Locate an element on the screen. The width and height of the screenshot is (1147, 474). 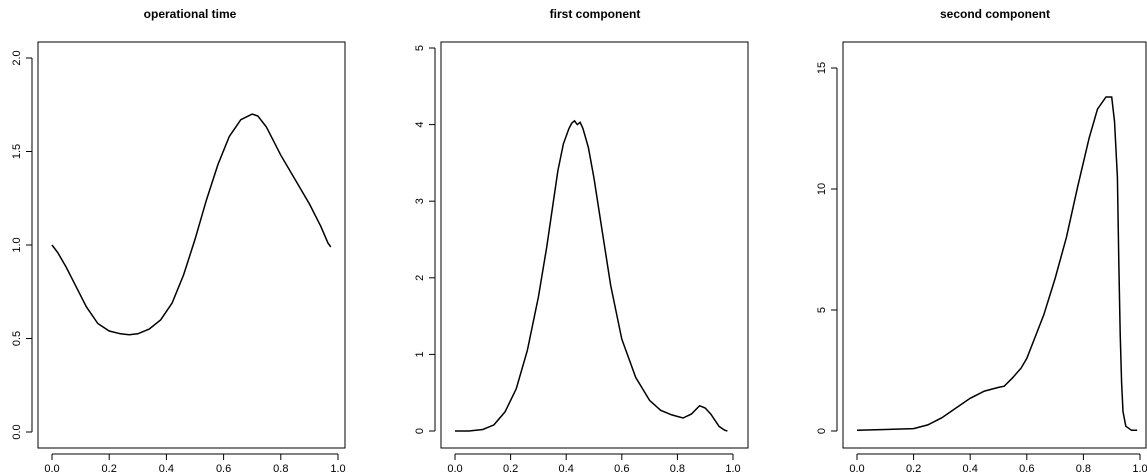
y-tick-label: 1.5 is located at coordinates (17, 151).